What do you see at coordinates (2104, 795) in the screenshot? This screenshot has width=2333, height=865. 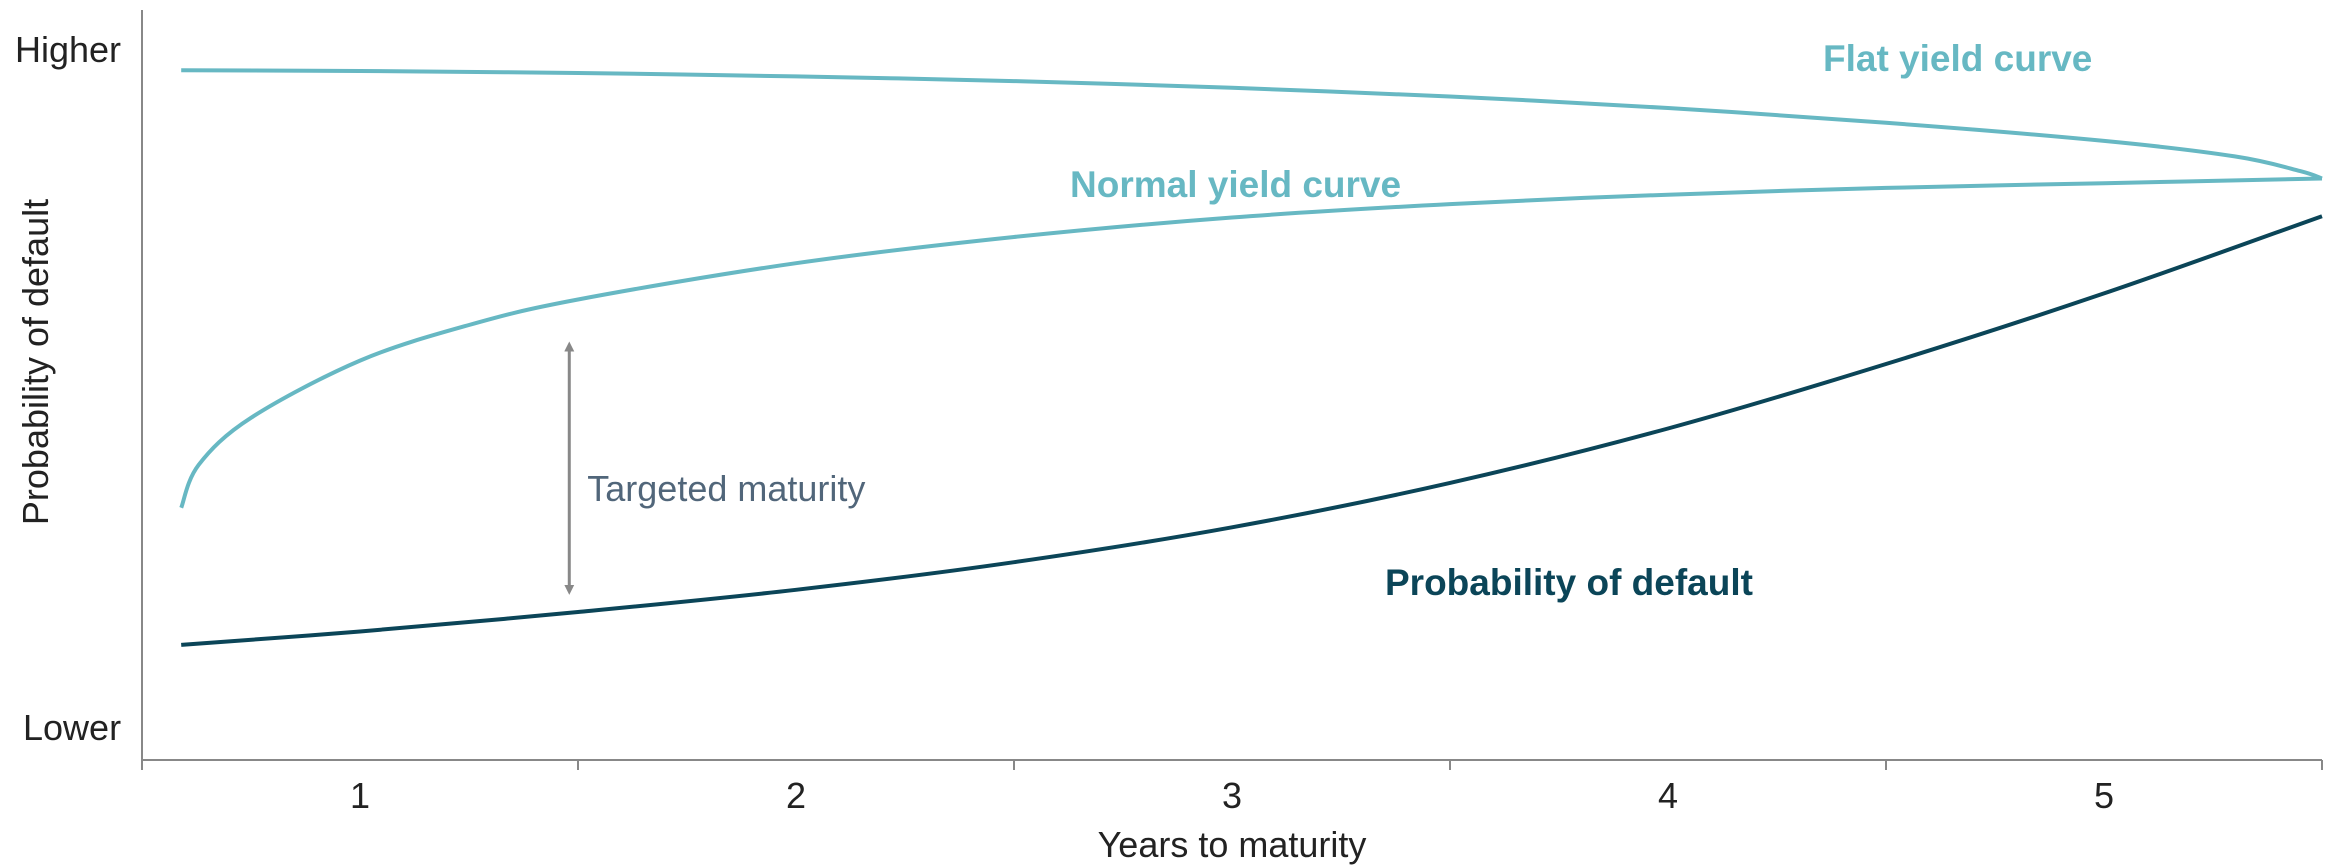 I see `x-tick-label: 5` at bounding box center [2104, 795].